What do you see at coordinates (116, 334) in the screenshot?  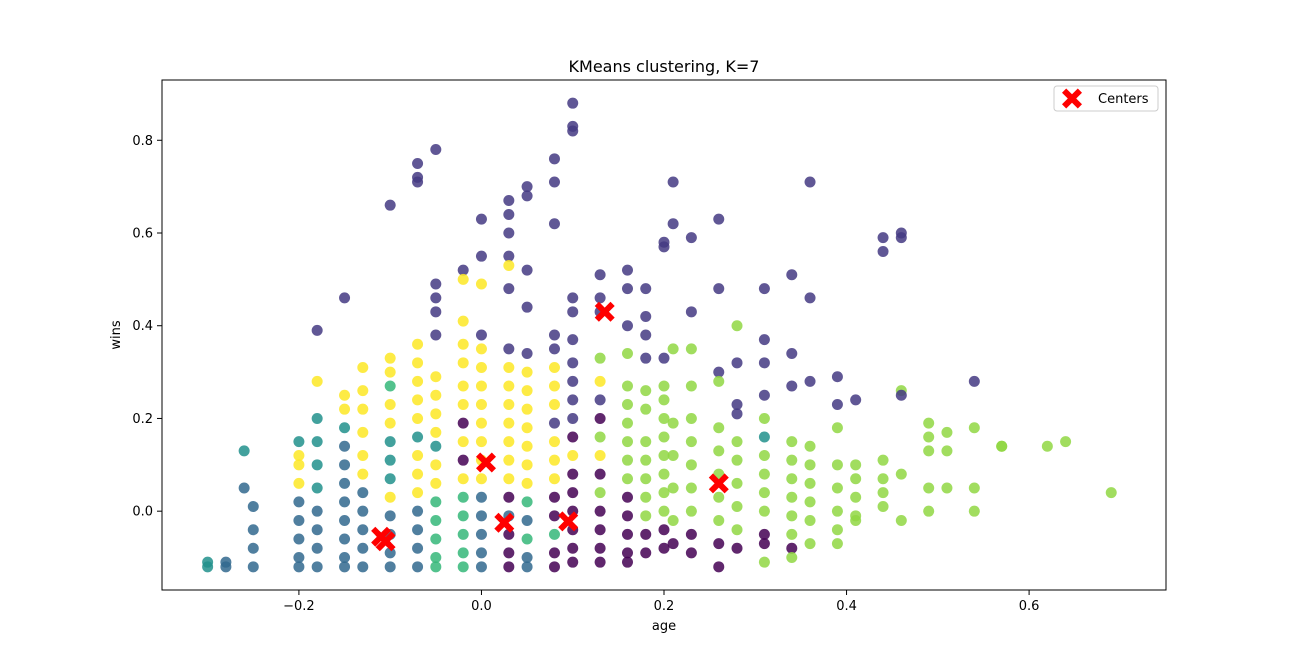 I see `y-axis-label: wins` at bounding box center [116, 334].